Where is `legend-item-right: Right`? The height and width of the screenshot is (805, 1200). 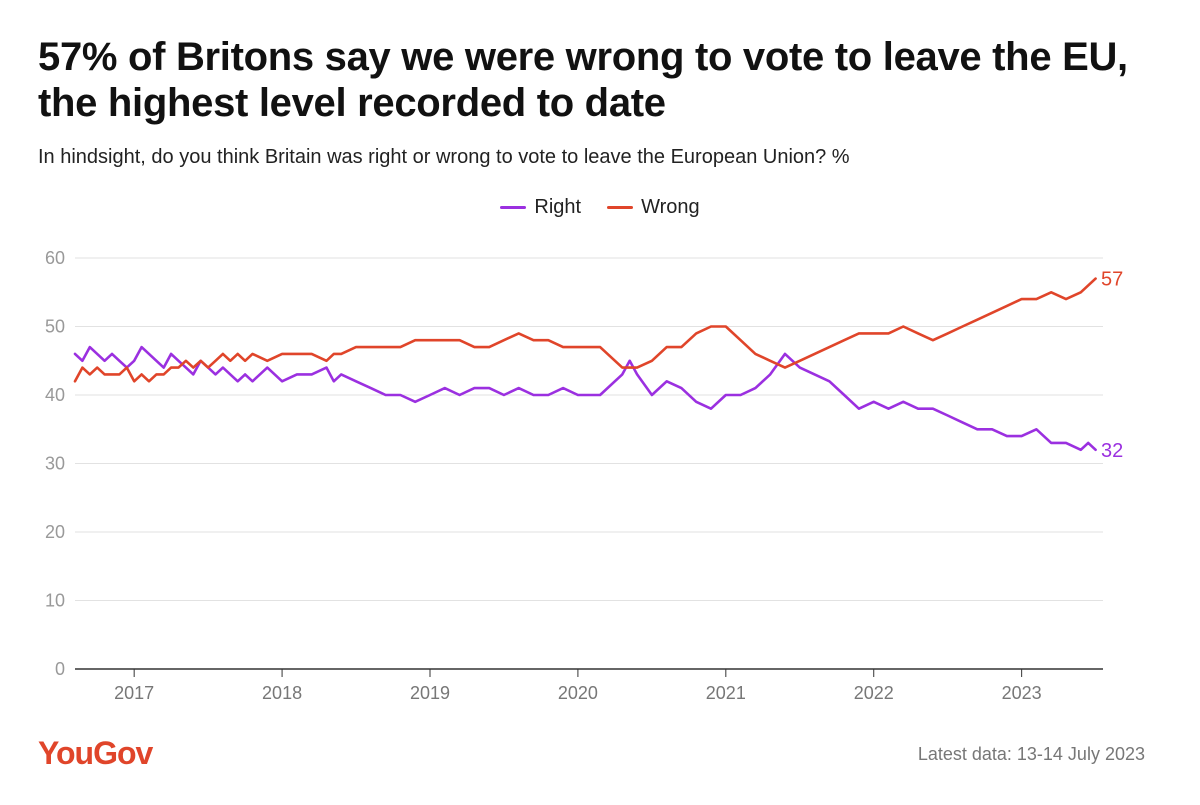 legend-item-right: Right is located at coordinates (540, 207).